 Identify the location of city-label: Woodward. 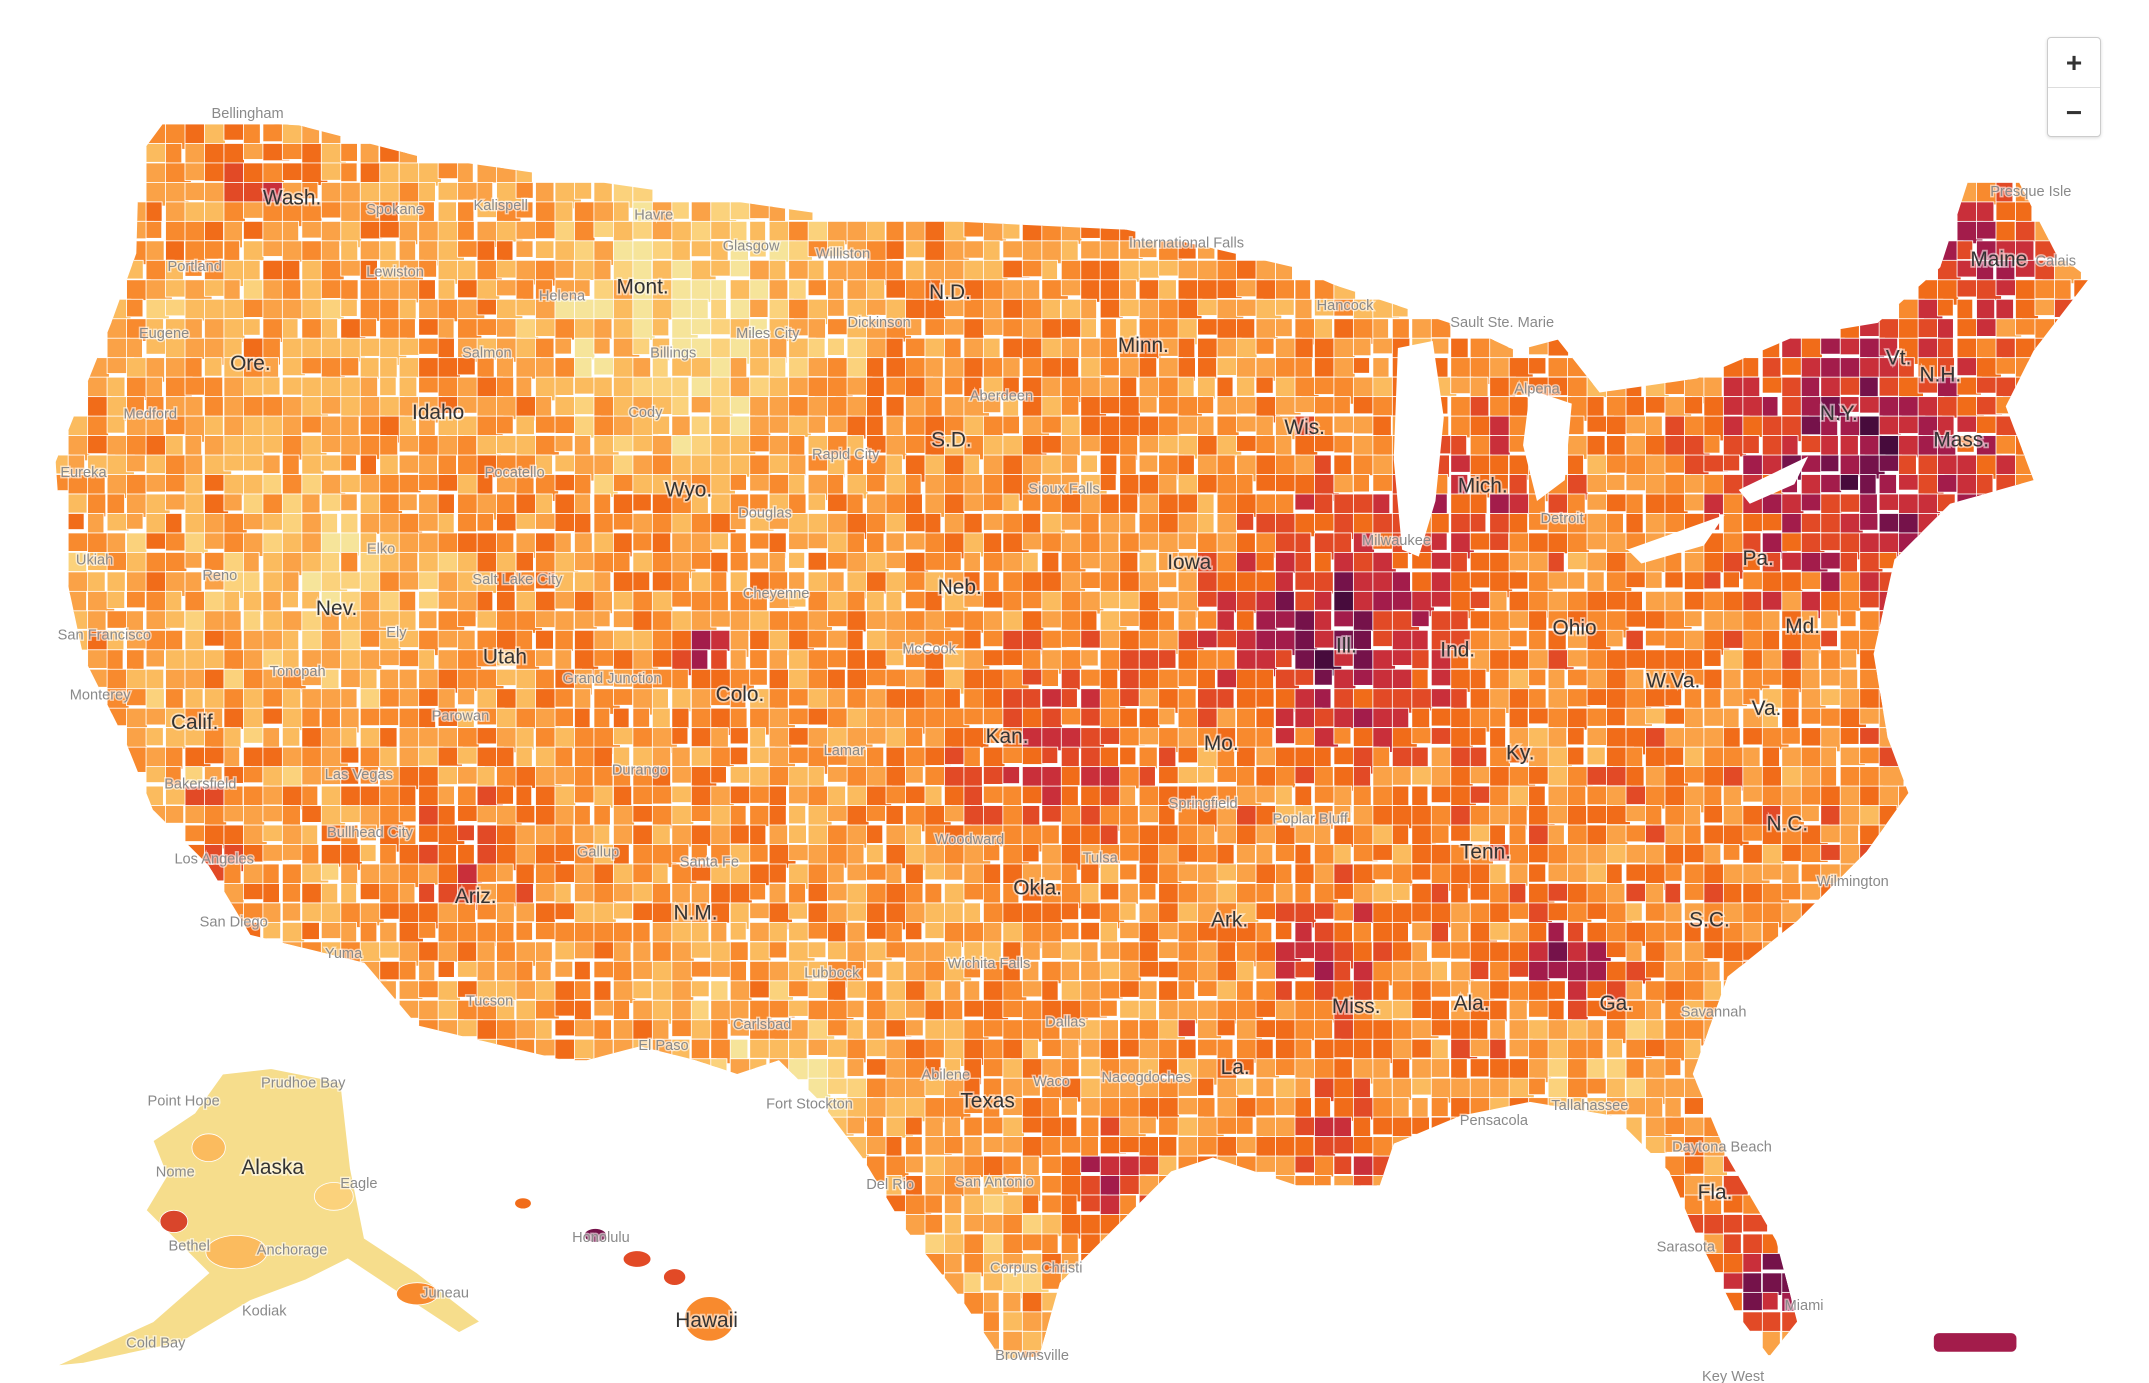
(970, 840).